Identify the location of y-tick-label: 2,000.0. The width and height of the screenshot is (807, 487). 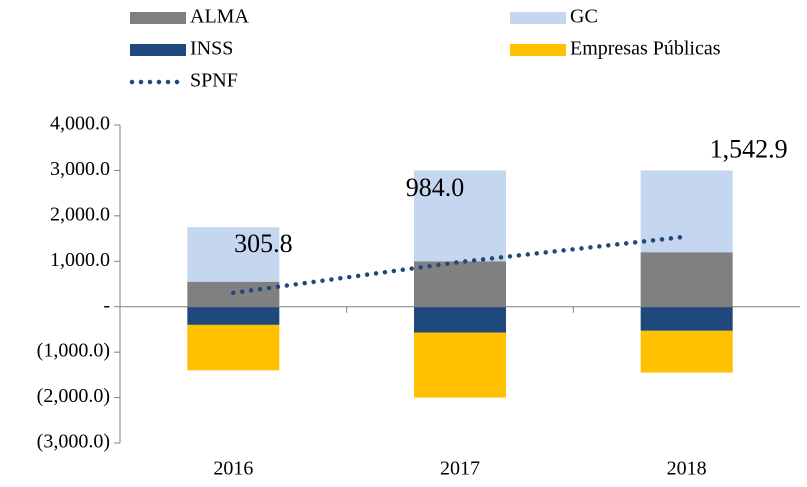
(80, 214).